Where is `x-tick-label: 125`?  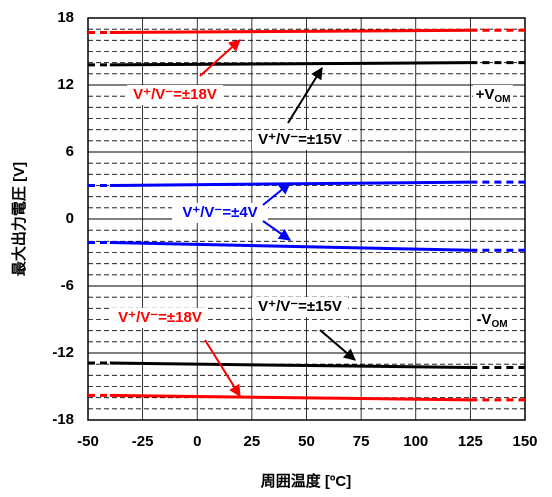 x-tick-label: 125 is located at coordinates (470, 441).